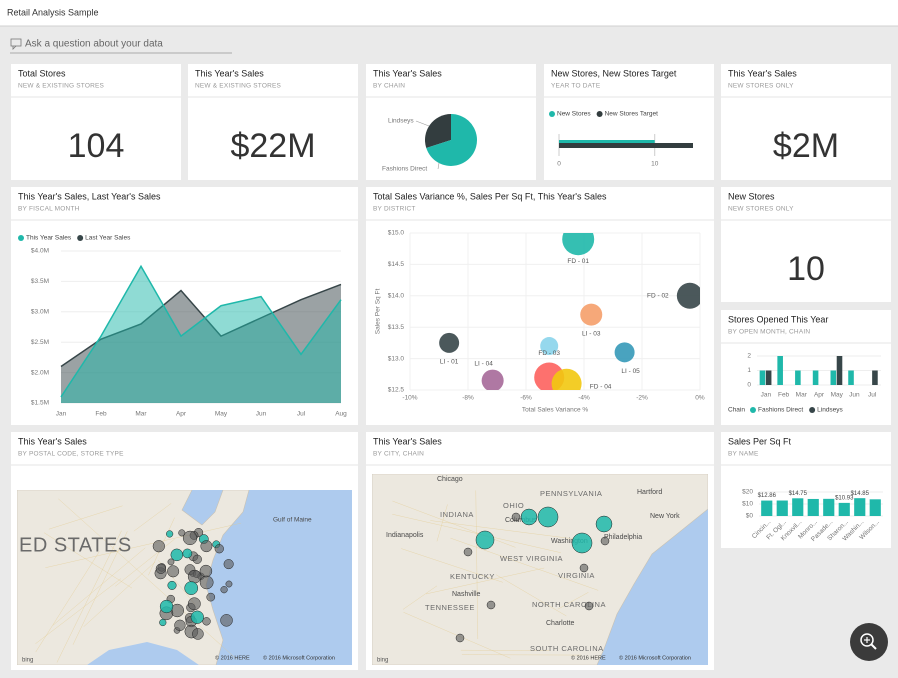  What do you see at coordinates (449, 13) in the screenshot?
I see `title-bar` at bounding box center [449, 13].